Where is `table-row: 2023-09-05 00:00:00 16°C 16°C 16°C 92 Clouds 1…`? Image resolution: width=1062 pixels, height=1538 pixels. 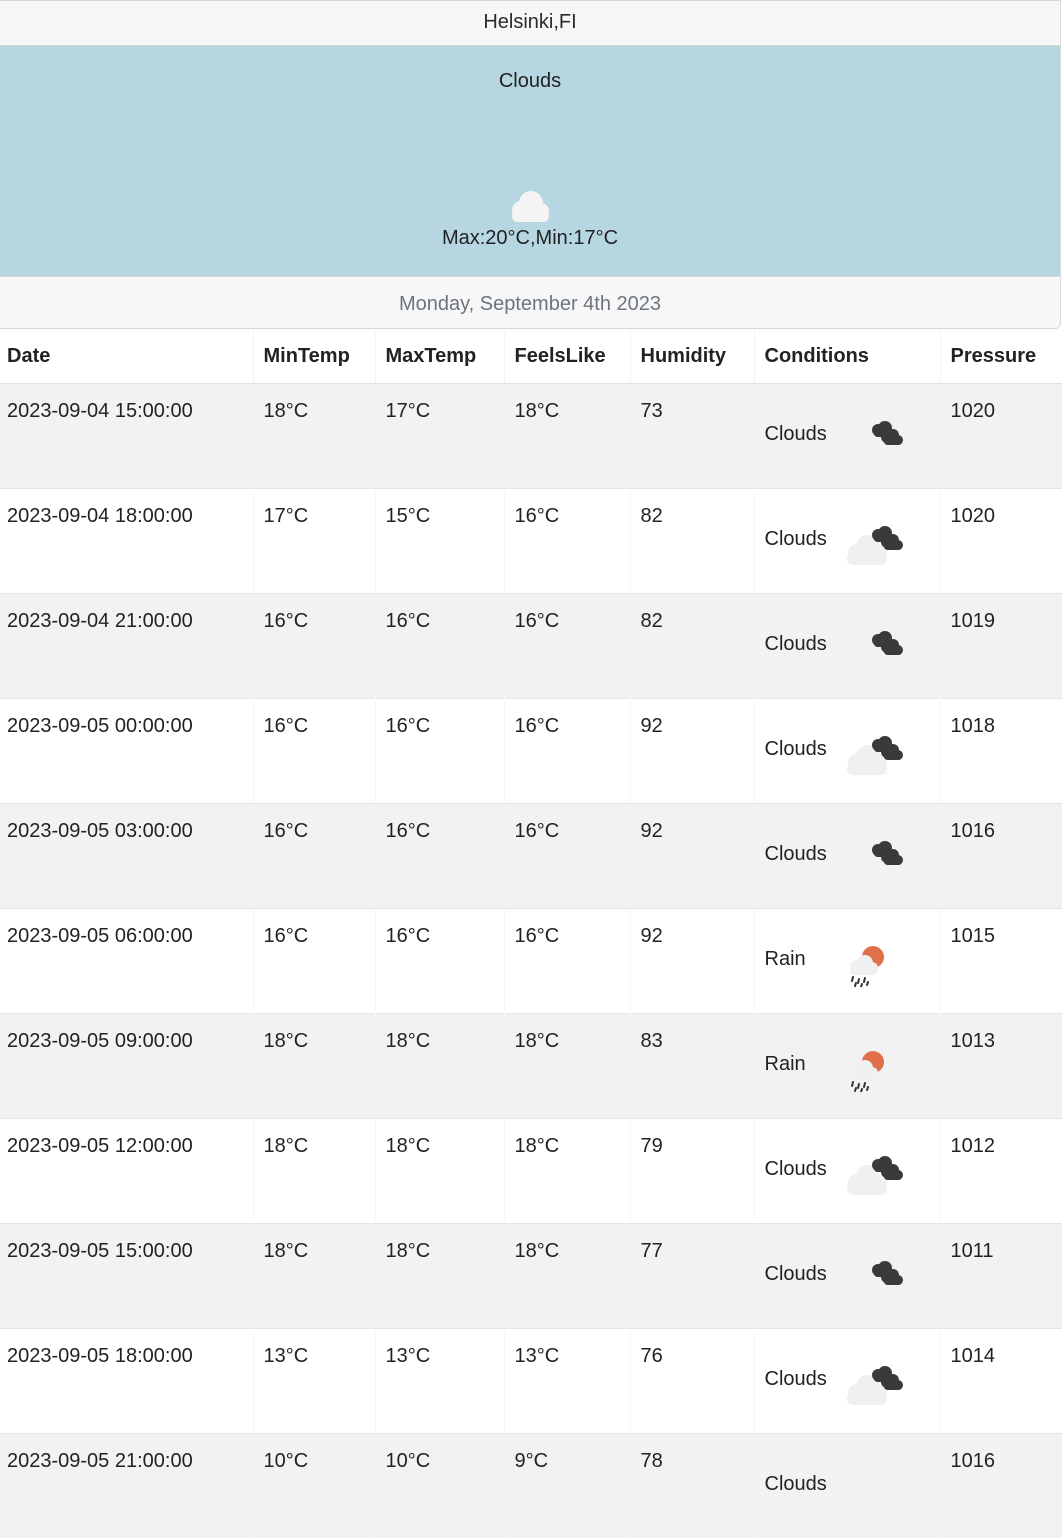 table-row: 2023-09-05 00:00:00 16°C 16°C 16°C 92 Clouds 1… is located at coordinates (531, 750).